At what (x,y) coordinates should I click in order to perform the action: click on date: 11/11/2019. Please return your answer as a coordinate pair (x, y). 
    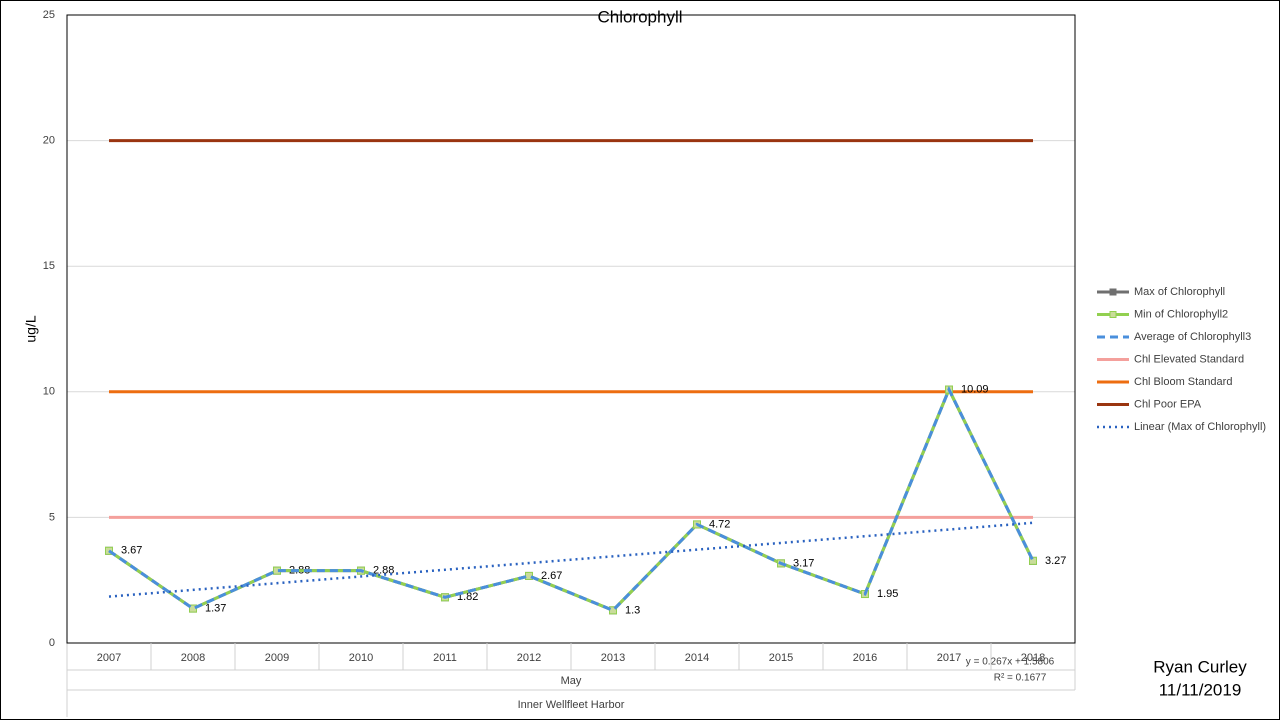
    Looking at the image, I should click on (1200, 689).